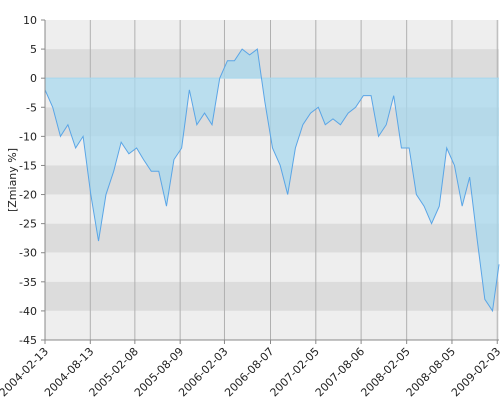 The image size is (500, 400). I want to click on y-tick-label: -30, so click(28, 253).